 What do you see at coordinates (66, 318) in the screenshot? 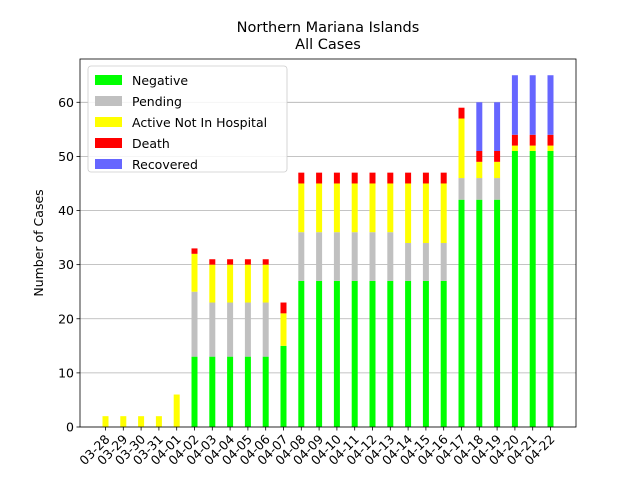
I see `y-tick-label: 20` at bounding box center [66, 318].